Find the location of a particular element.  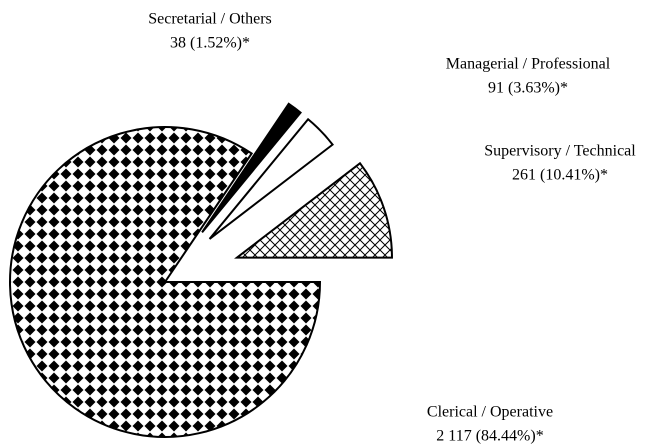

value-label: 2 117 (84.44%)* is located at coordinates (489, 436).